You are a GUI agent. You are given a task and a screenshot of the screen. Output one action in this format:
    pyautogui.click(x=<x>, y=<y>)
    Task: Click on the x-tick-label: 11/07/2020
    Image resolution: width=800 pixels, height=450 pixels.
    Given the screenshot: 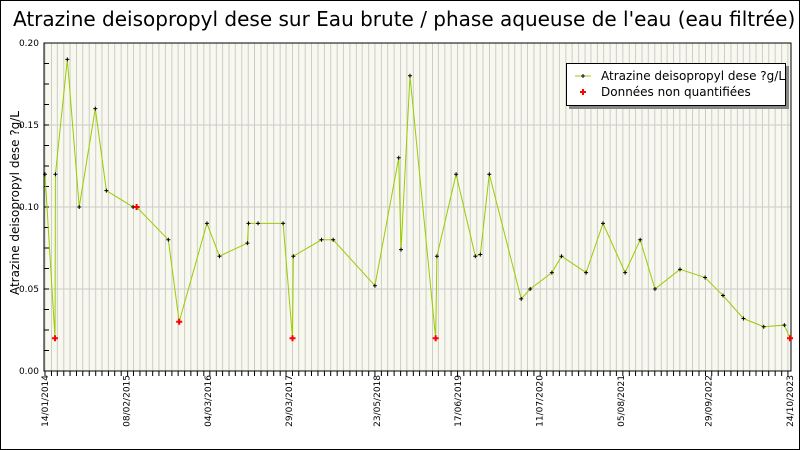 What is the action you would take?
    pyautogui.click(x=541, y=401)
    